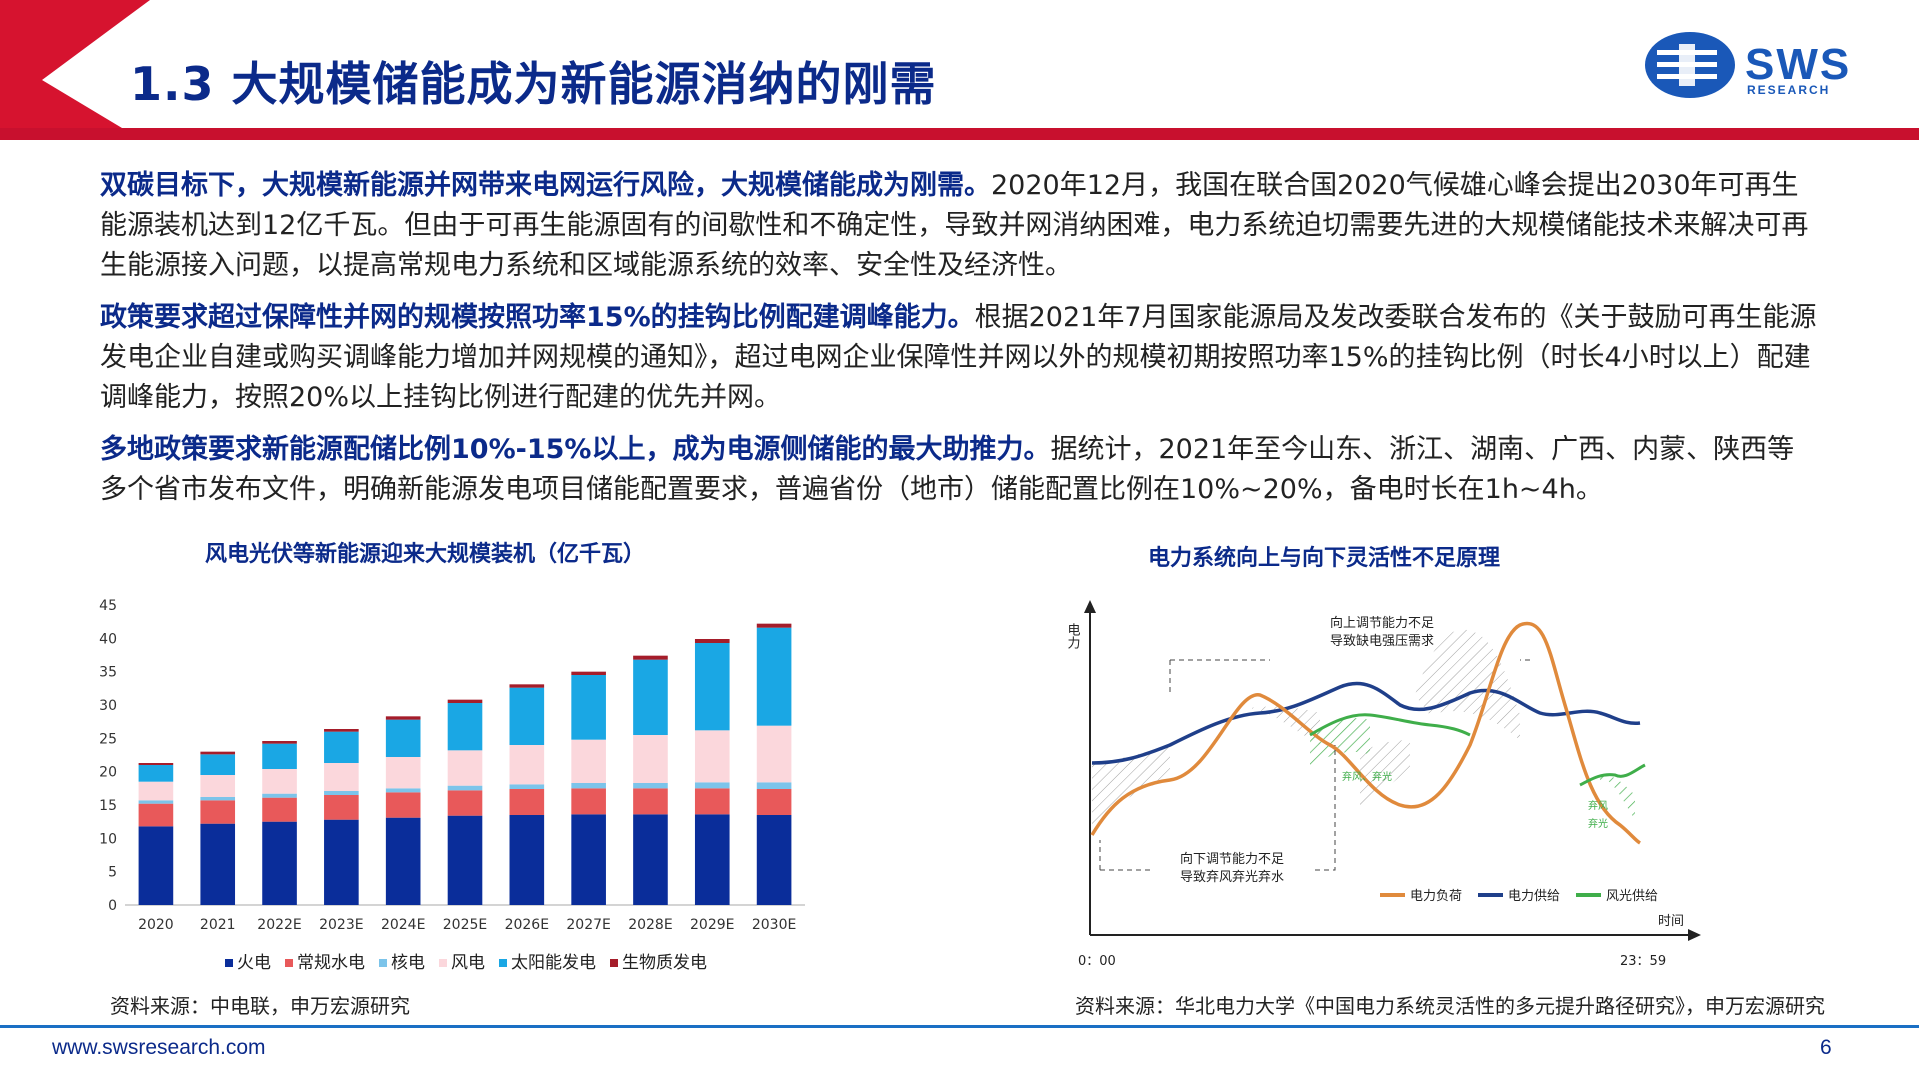 The image size is (1919, 1079). I want to click on bar-chart-legend: 火电 常规水电 核电 风电 太阳能发电 生物质发电, so click(473, 960).